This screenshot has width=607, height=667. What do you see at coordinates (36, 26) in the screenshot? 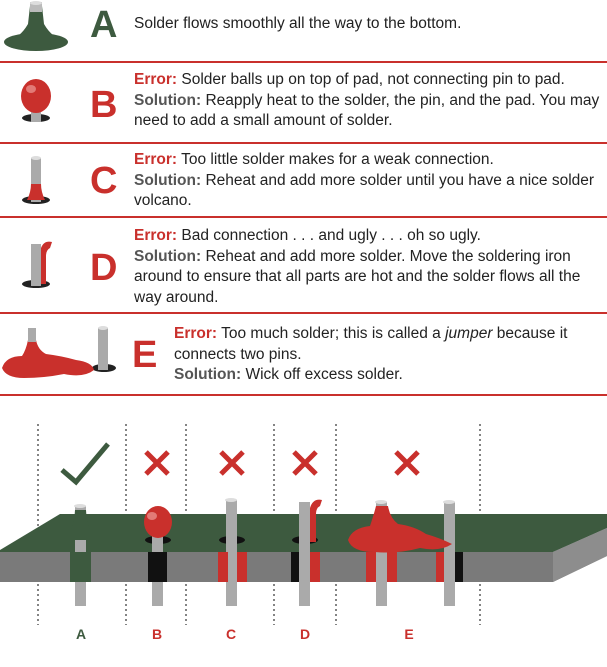
I see `solder-good-icon` at bounding box center [36, 26].